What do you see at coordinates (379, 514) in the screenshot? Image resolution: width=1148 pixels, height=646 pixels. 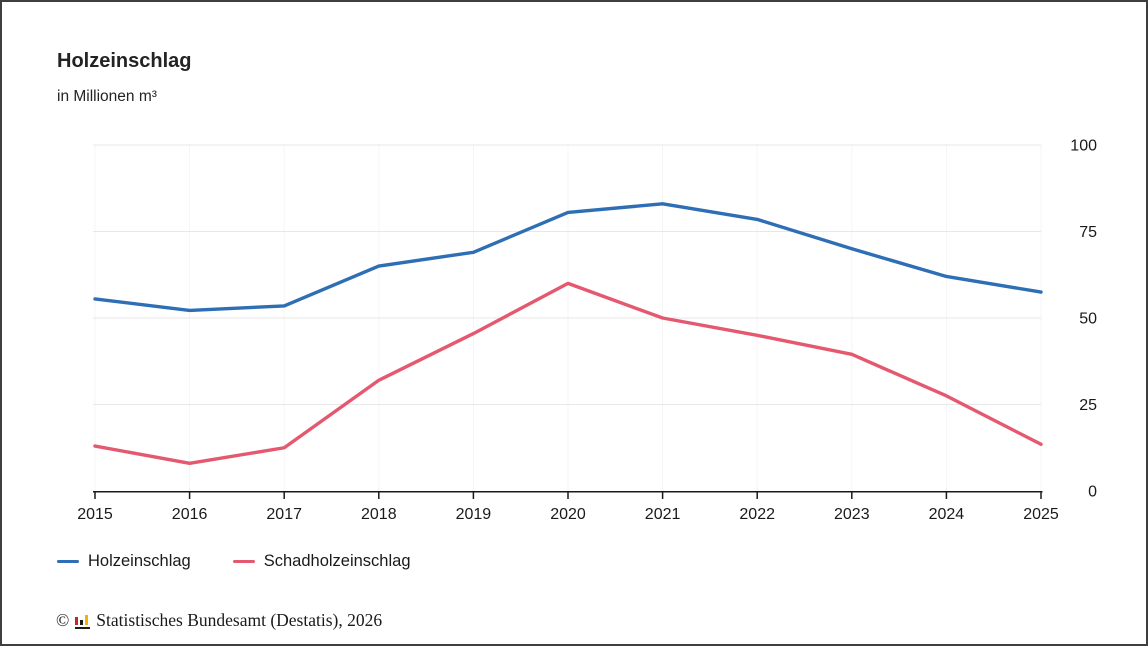 I see `x-tick-label: 2018` at bounding box center [379, 514].